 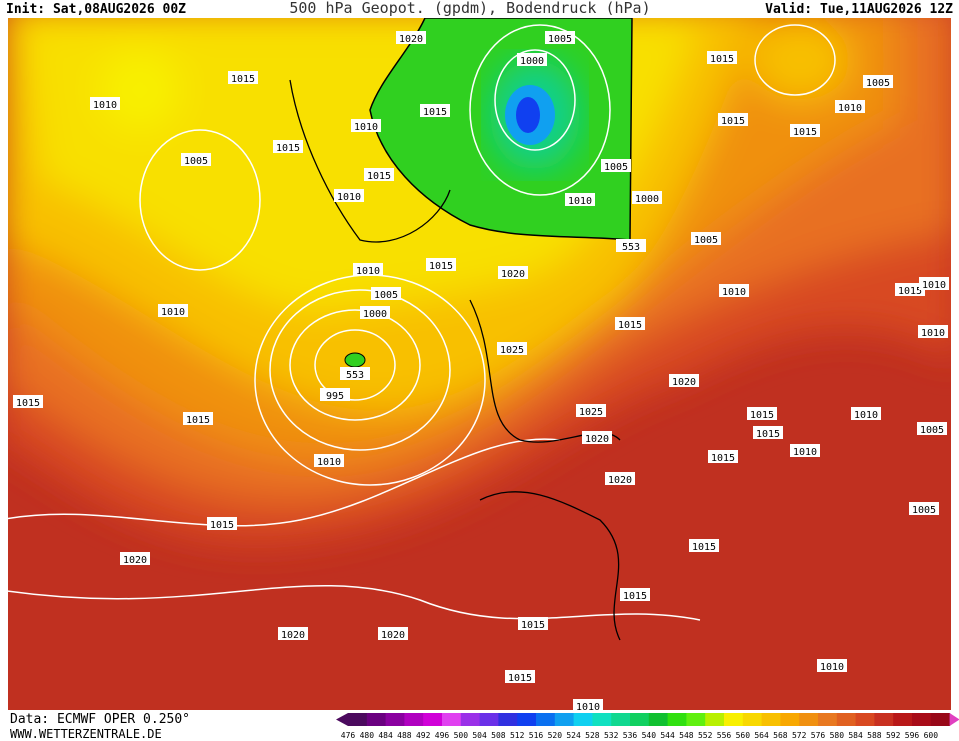 I want to click on colorbar-label: 540, so click(x=649, y=735).